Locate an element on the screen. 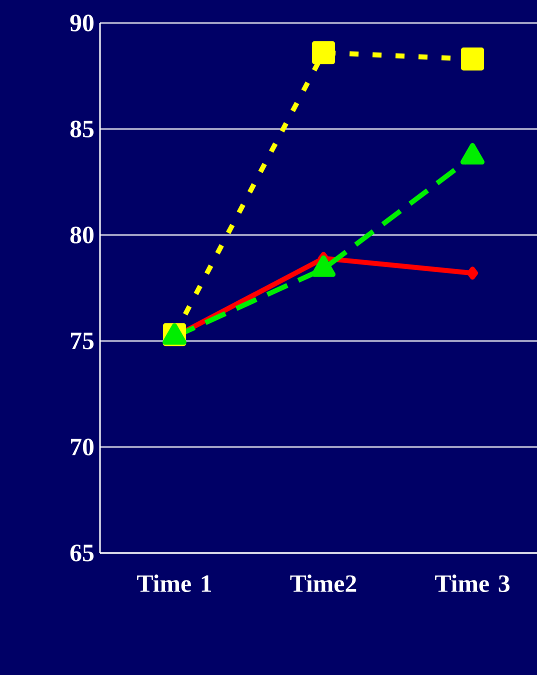 The image size is (537, 675). y-tick-label: 80 is located at coordinates (82, 235).